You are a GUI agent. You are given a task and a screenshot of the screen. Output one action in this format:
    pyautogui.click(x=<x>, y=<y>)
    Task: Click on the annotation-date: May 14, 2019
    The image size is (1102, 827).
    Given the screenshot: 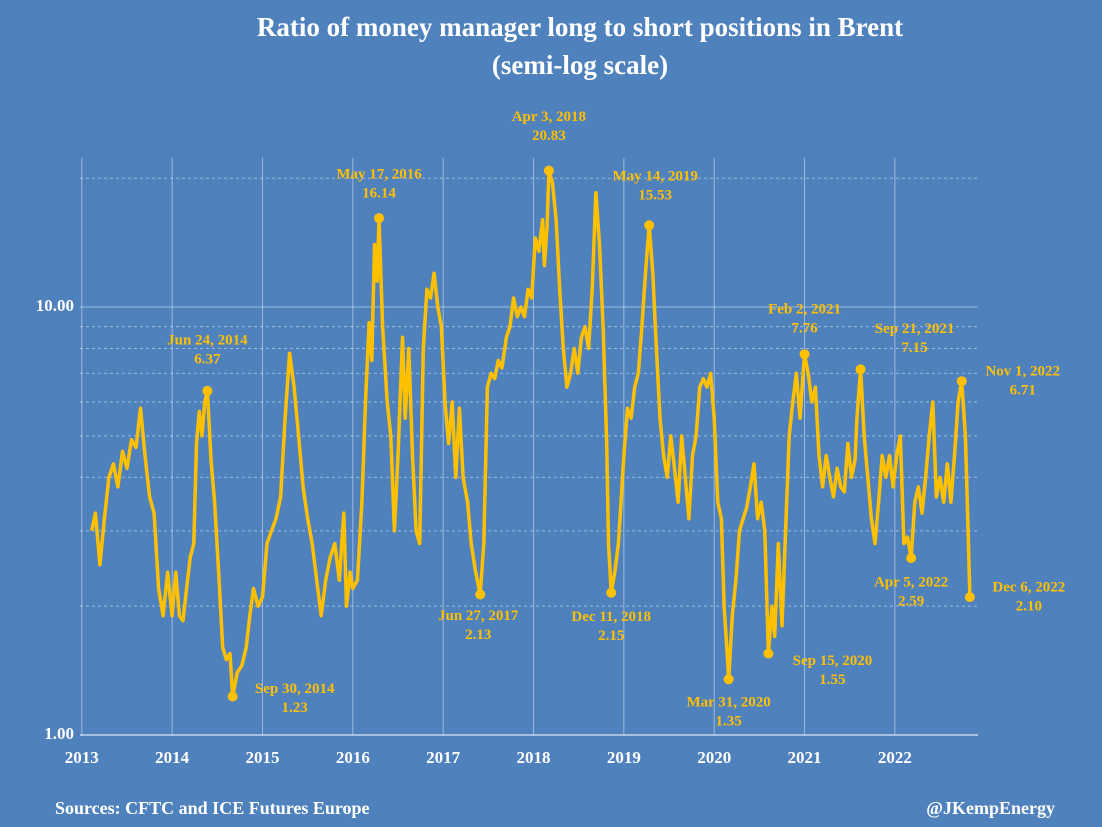 What is the action you would take?
    pyautogui.click(x=654, y=177)
    